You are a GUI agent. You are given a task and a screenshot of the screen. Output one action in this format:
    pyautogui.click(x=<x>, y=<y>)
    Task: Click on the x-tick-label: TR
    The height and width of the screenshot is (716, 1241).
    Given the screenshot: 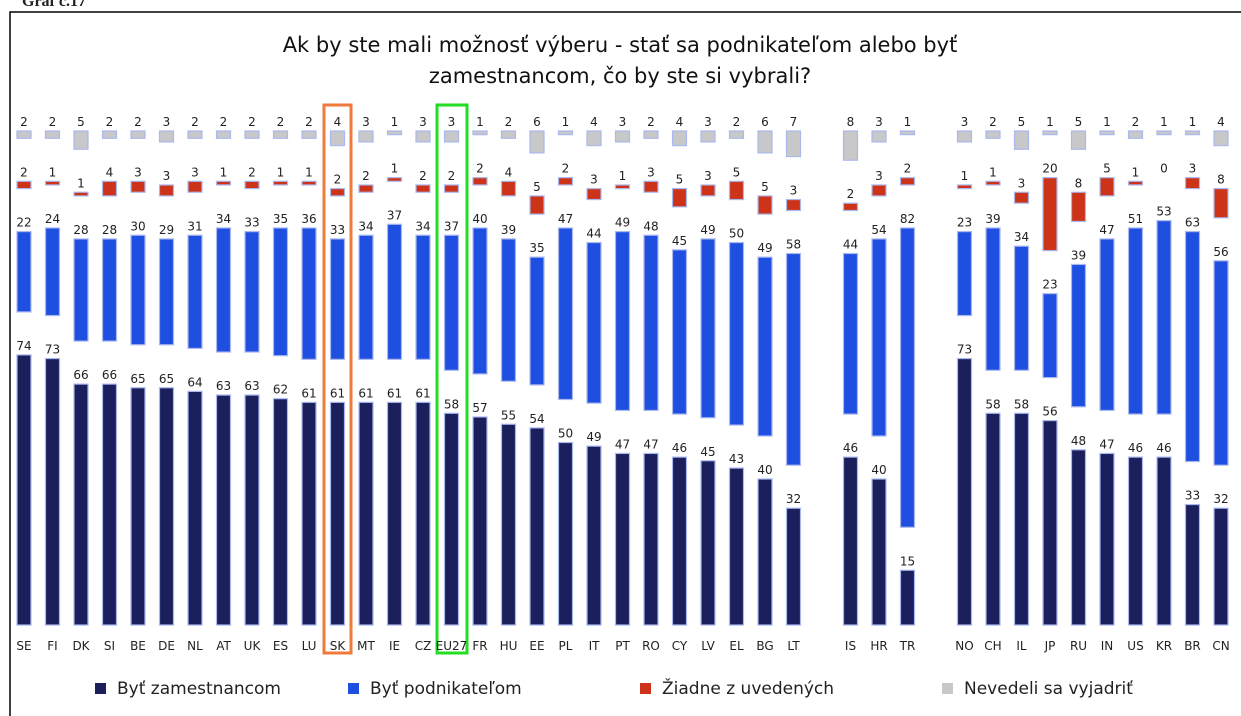 What is the action you would take?
    pyautogui.click(x=907, y=646)
    